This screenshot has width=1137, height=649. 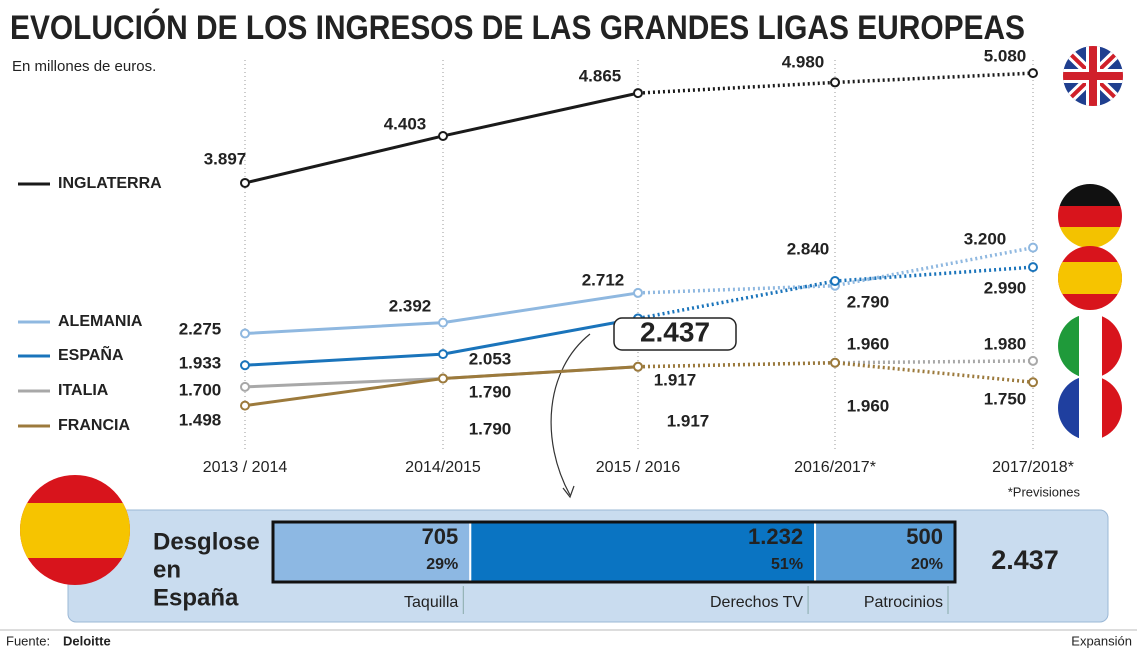 What do you see at coordinates (1101, 640) in the screenshot?
I see `credit: Expansión` at bounding box center [1101, 640].